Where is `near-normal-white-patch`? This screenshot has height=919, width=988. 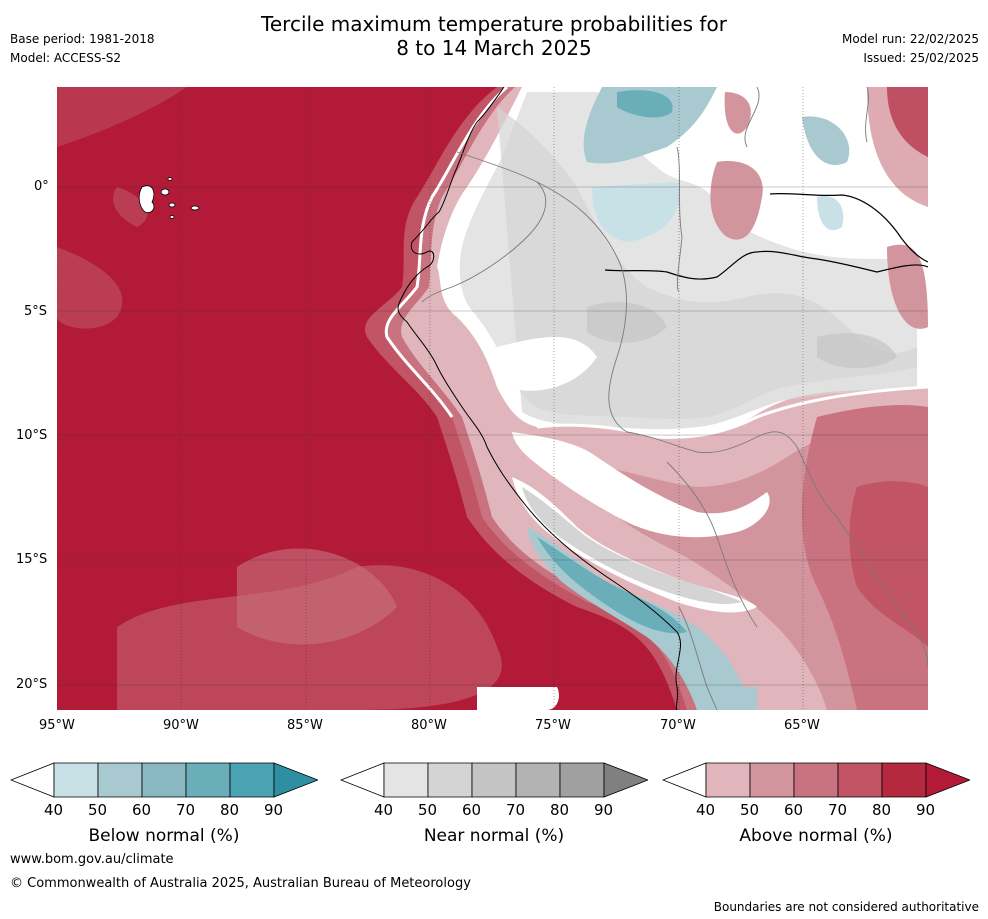 near-normal-white-patch is located at coordinates (547, 364).